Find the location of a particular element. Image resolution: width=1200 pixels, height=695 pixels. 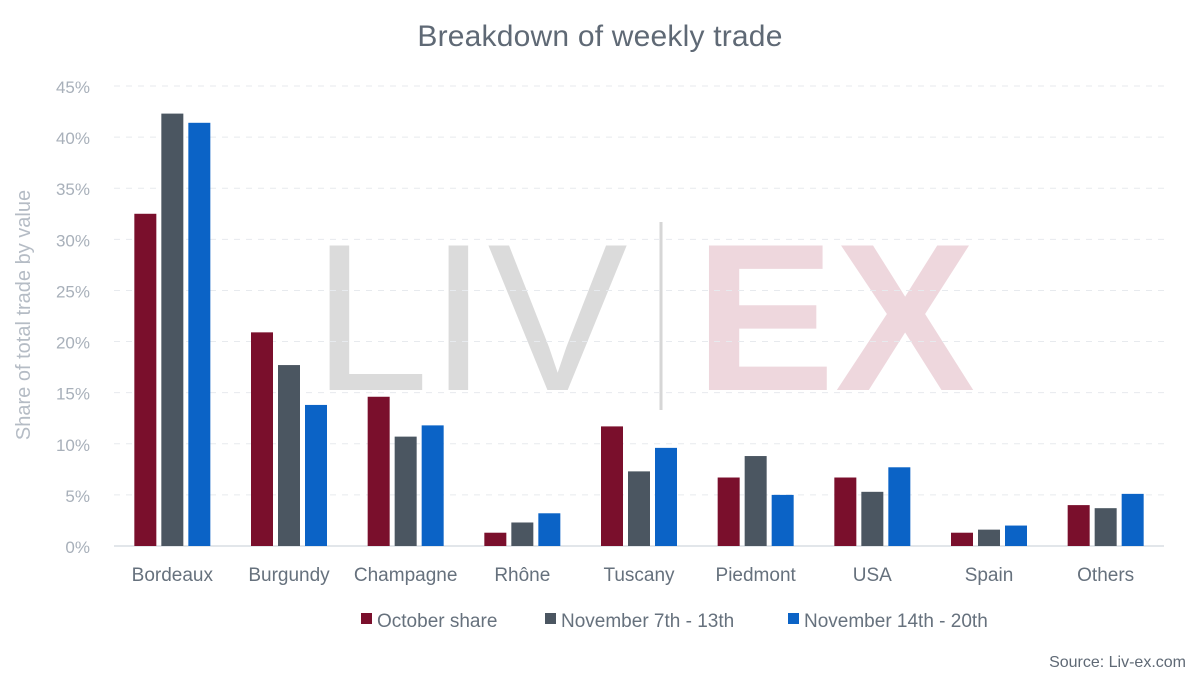

y-tick-label: 5% is located at coordinates (77, 496).